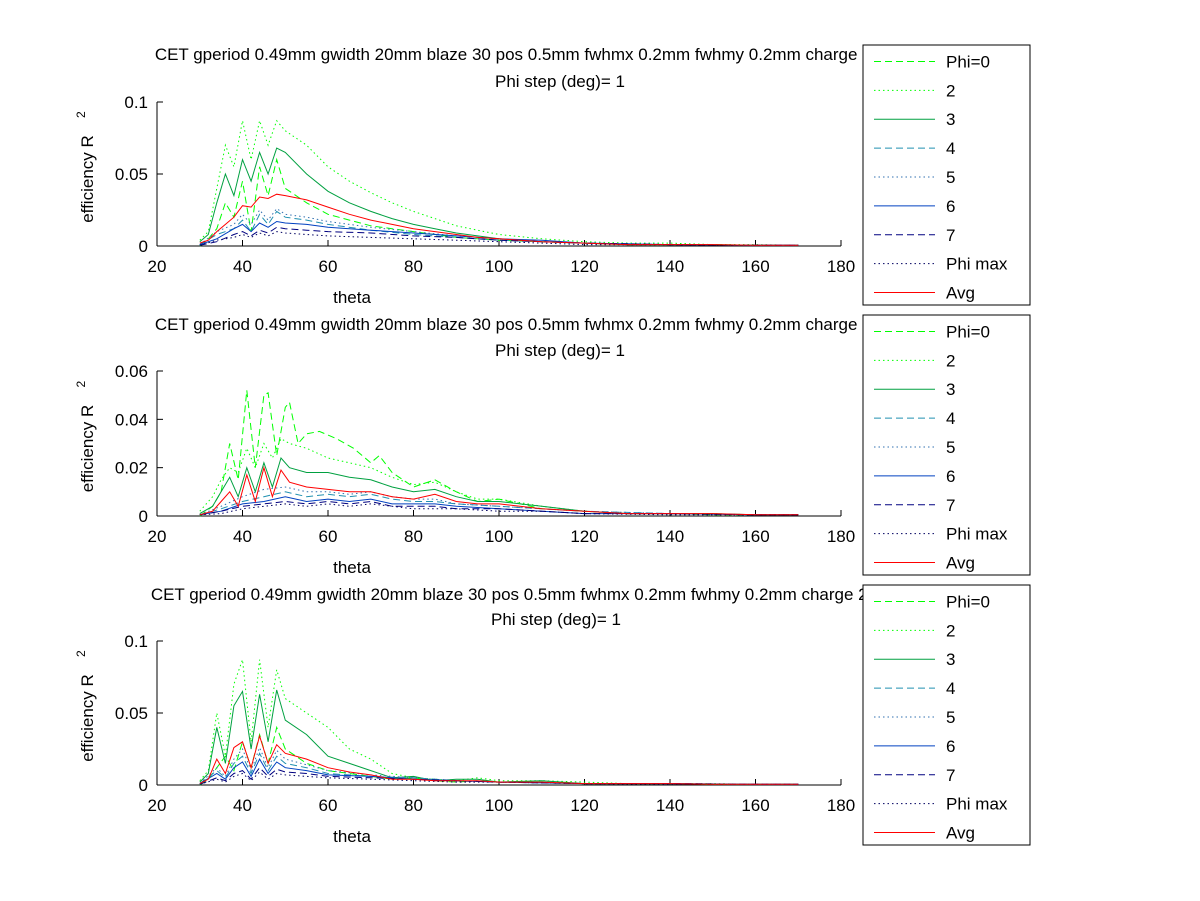  What do you see at coordinates (131, 468) in the screenshot?
I see `y-tick-label: 0.02` at bounding box center [131, 468].